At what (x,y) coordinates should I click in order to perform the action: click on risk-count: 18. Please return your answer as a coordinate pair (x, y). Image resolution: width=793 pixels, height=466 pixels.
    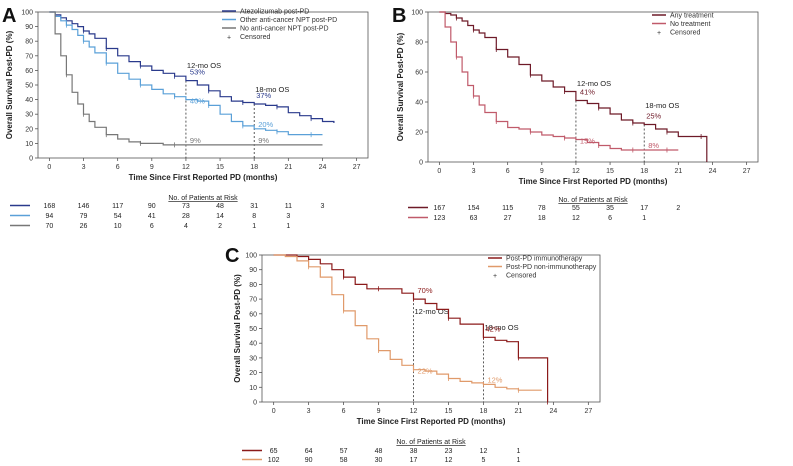
    Looking at the image, I should click on (542, 218).